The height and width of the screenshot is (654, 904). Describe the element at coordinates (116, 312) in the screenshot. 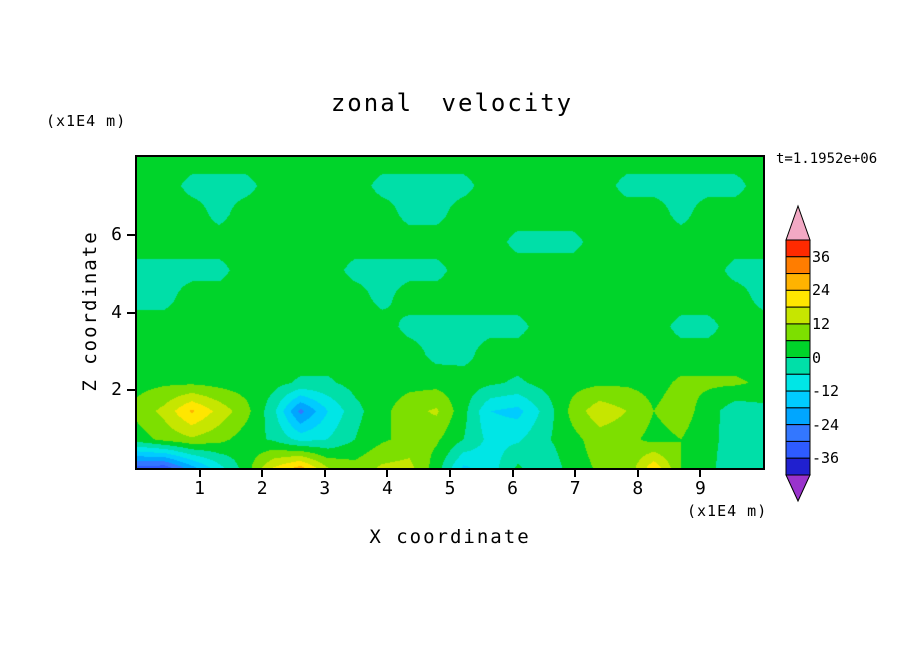

I see `y-tick-label: 4` at that location.